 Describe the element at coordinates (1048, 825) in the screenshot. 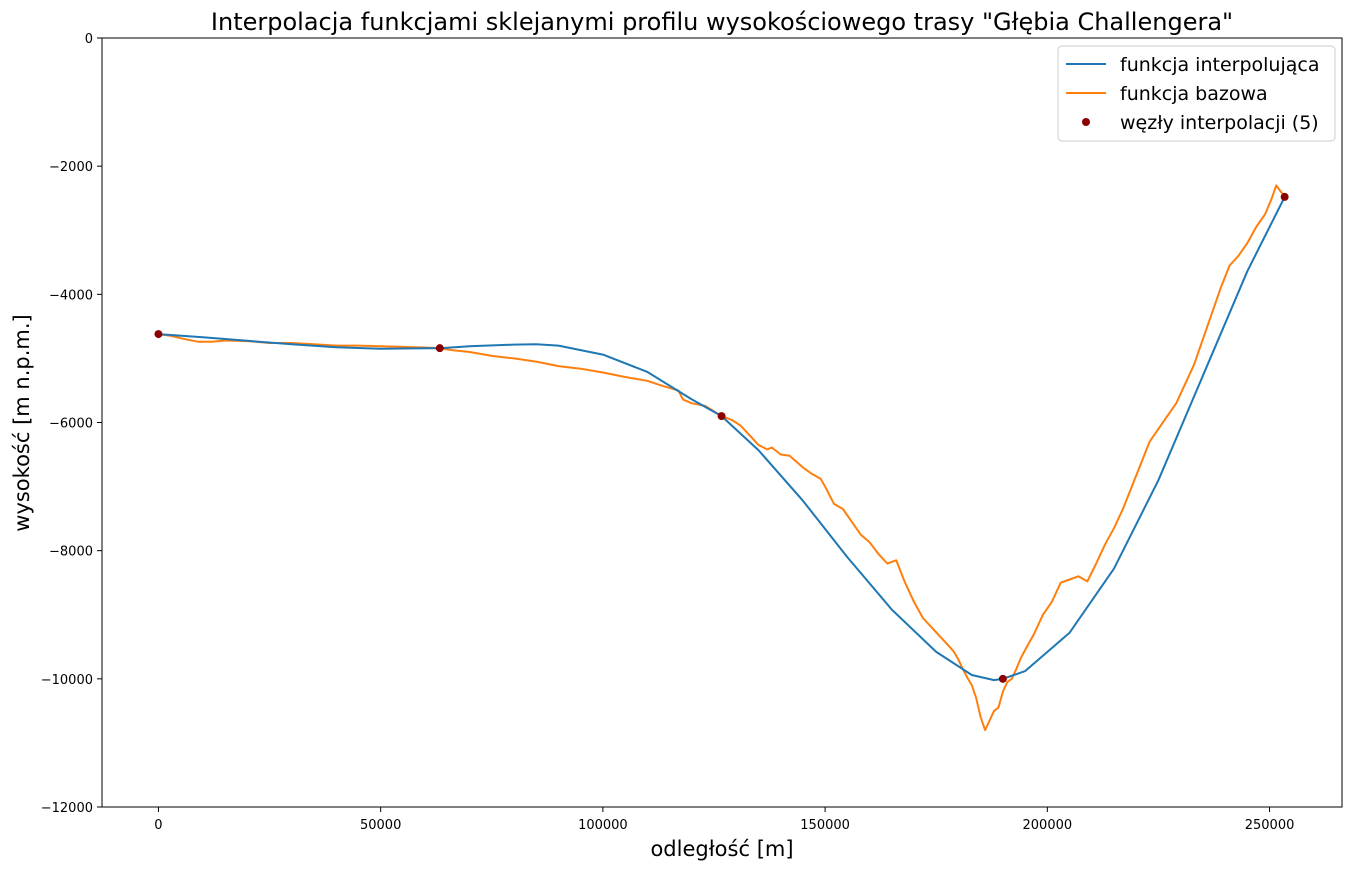

I see `x-tick-label: 200000` at that location.